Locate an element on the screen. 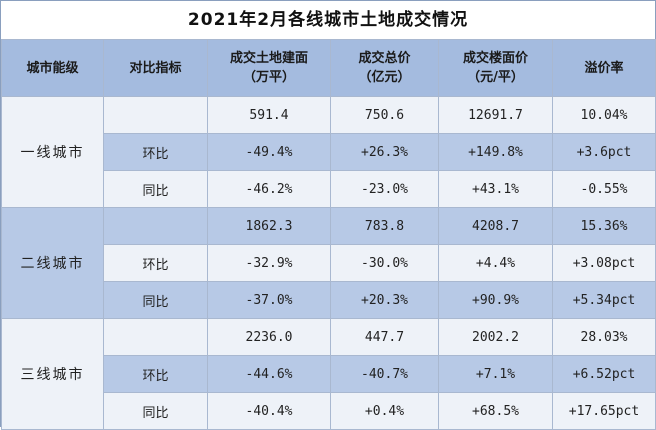  tier-cell: 二线城市 is located at coordinates (52, 263).